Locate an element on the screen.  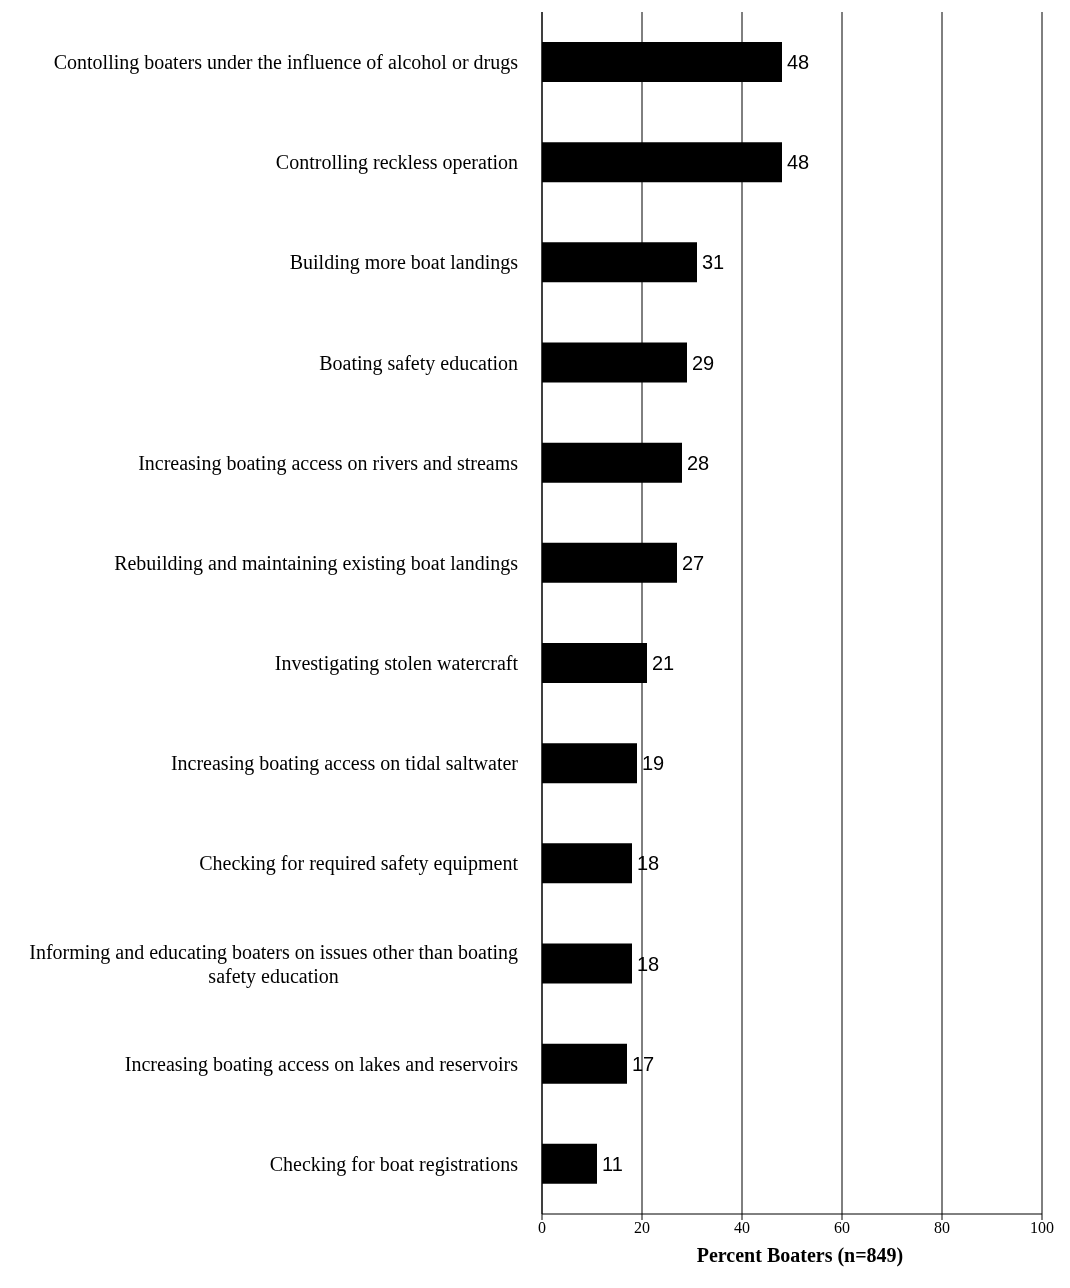
y-tick-label: Controlling reckless operation is located at coordinates (396, 163).